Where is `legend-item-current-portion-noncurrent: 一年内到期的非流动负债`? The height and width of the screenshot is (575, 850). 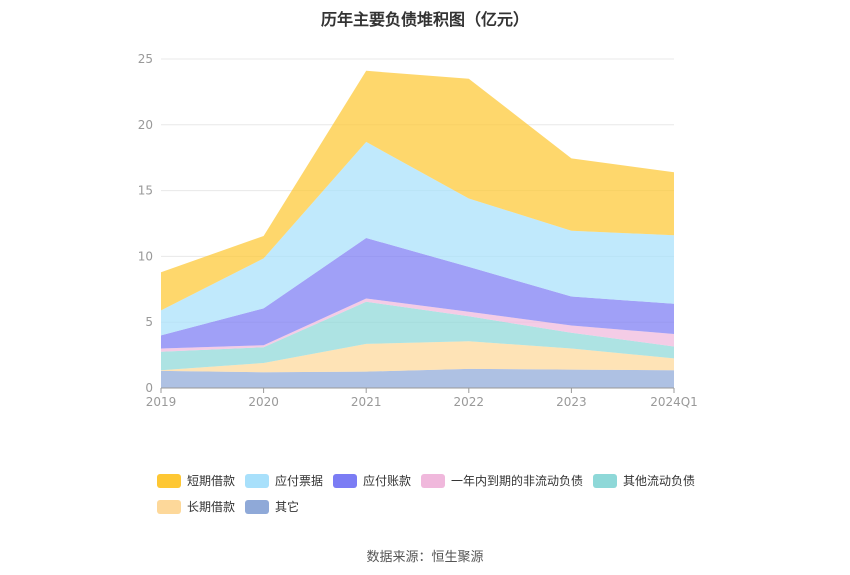
legend-item-current-portion-noncurrent: 一年内到期的非流动负债 is located at coordinates (502, 480).